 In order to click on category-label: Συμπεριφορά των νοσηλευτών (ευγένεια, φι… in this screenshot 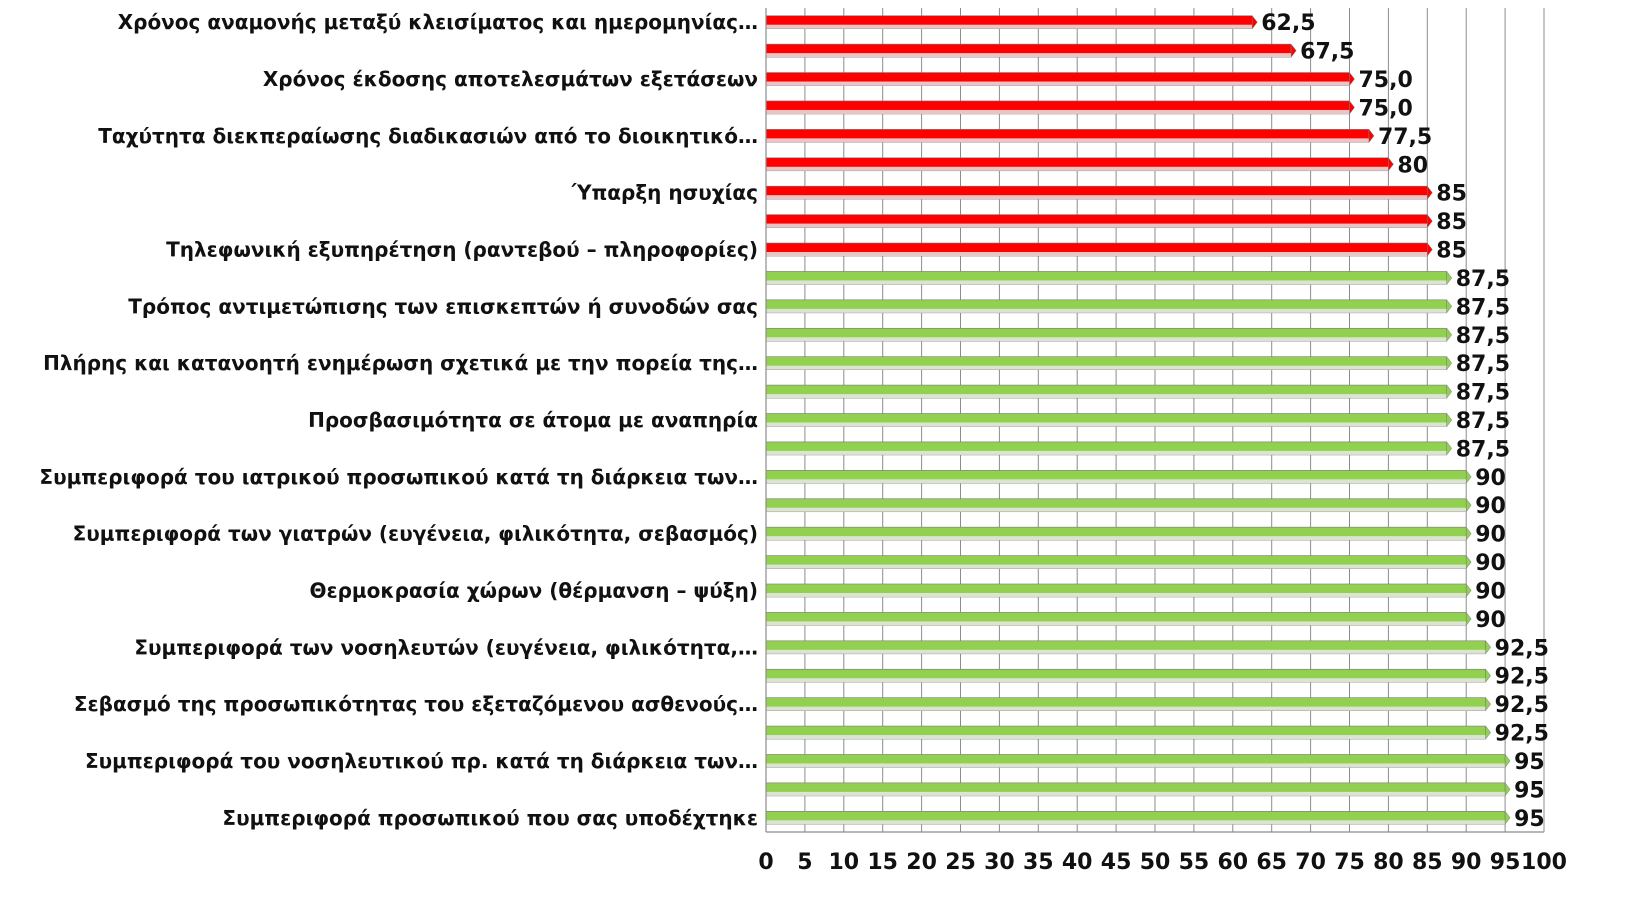, I will do `click(446, 647)`.